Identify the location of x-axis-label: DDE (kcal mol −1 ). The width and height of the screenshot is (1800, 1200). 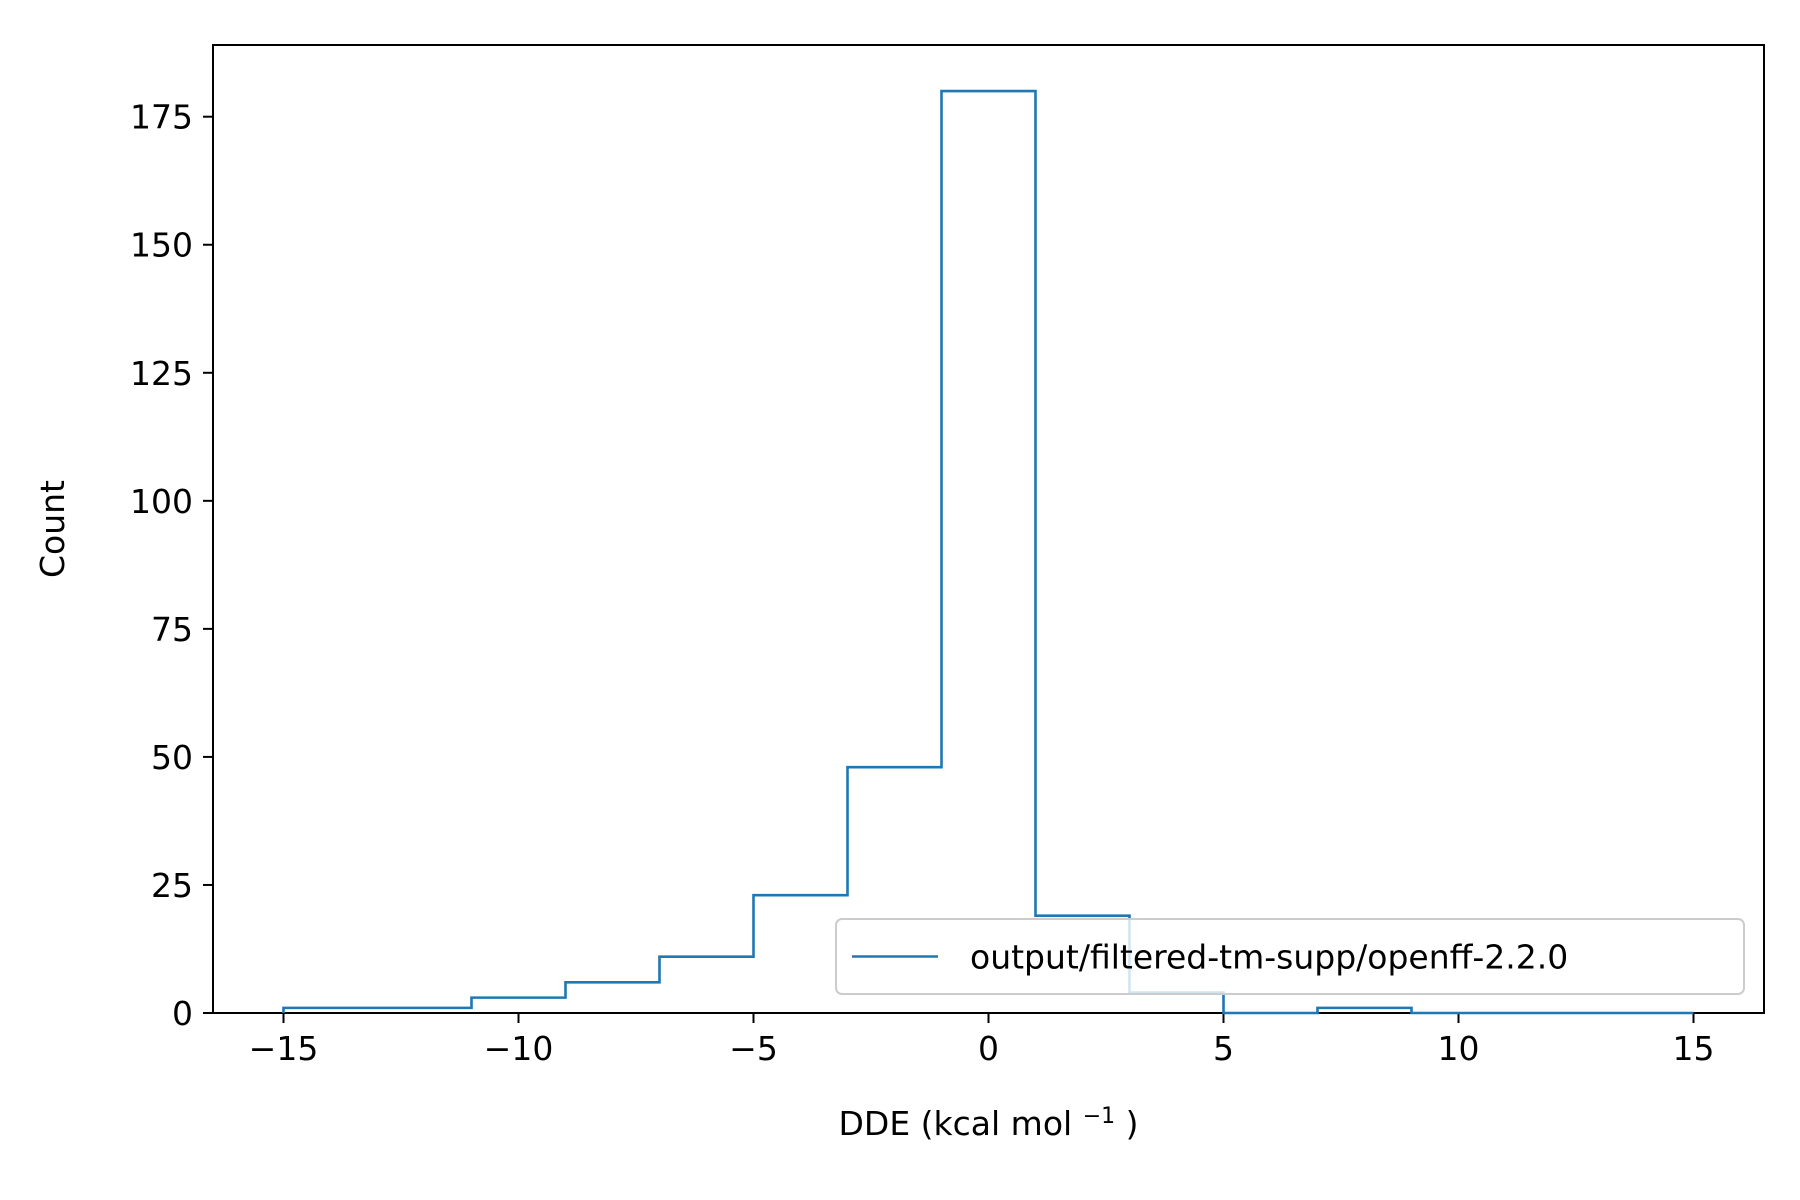
(989, 1117).